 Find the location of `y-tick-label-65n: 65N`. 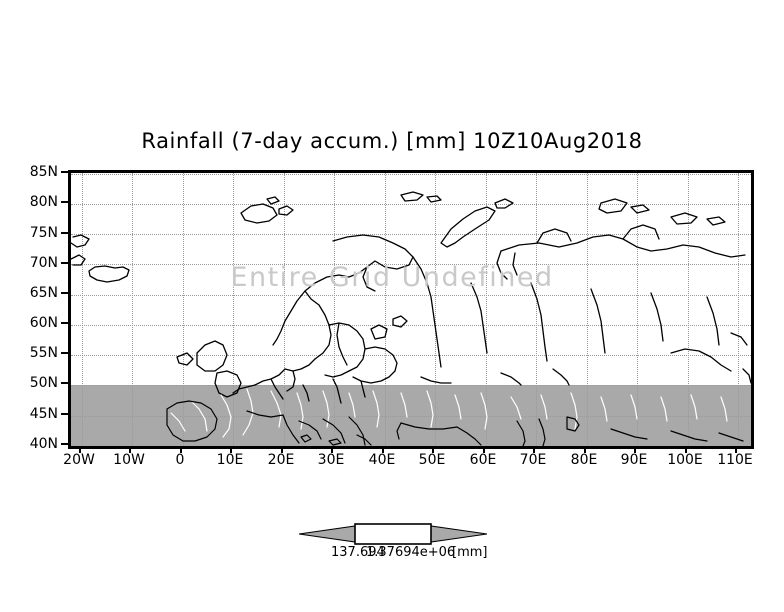

y-tick-label-65n: 65N is located at coordinates (43, 293).